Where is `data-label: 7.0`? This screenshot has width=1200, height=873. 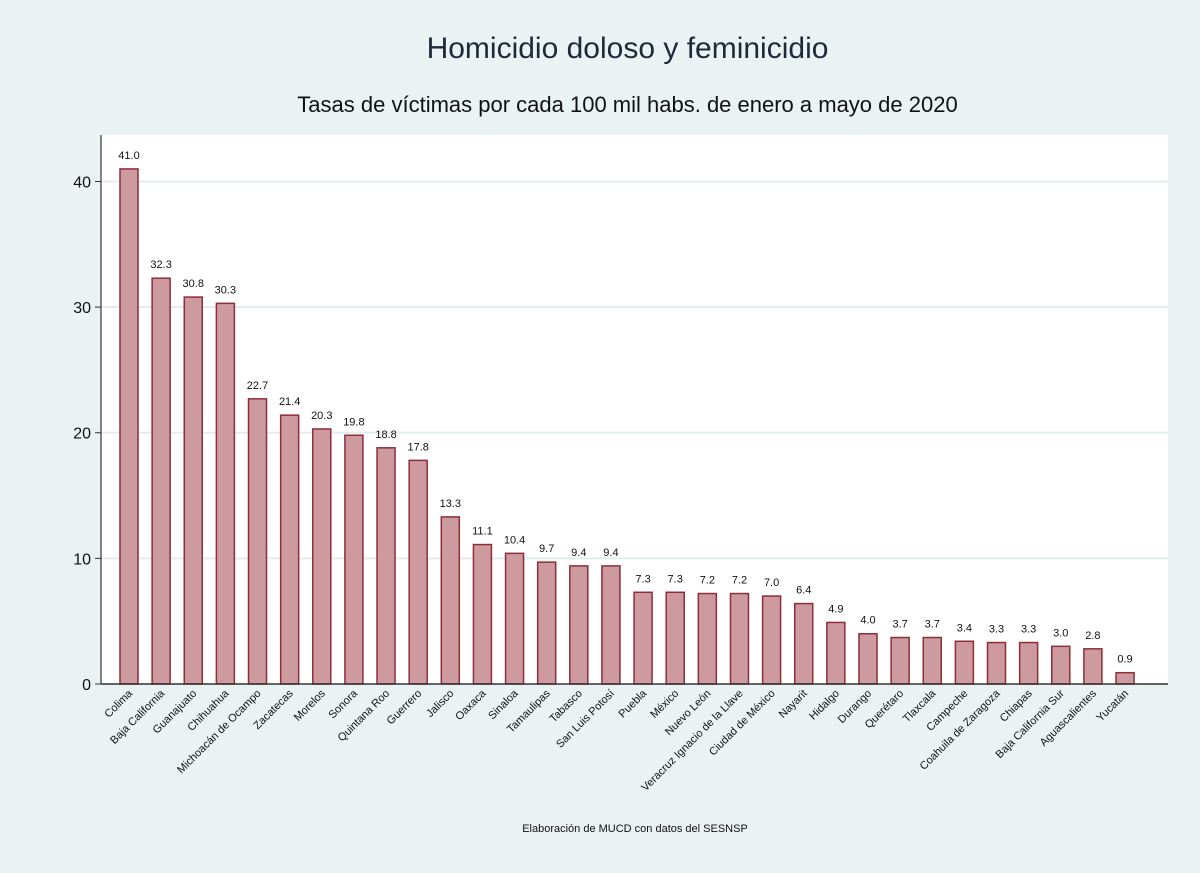
data-label: 7.0 is located at coordinates (771, 583).